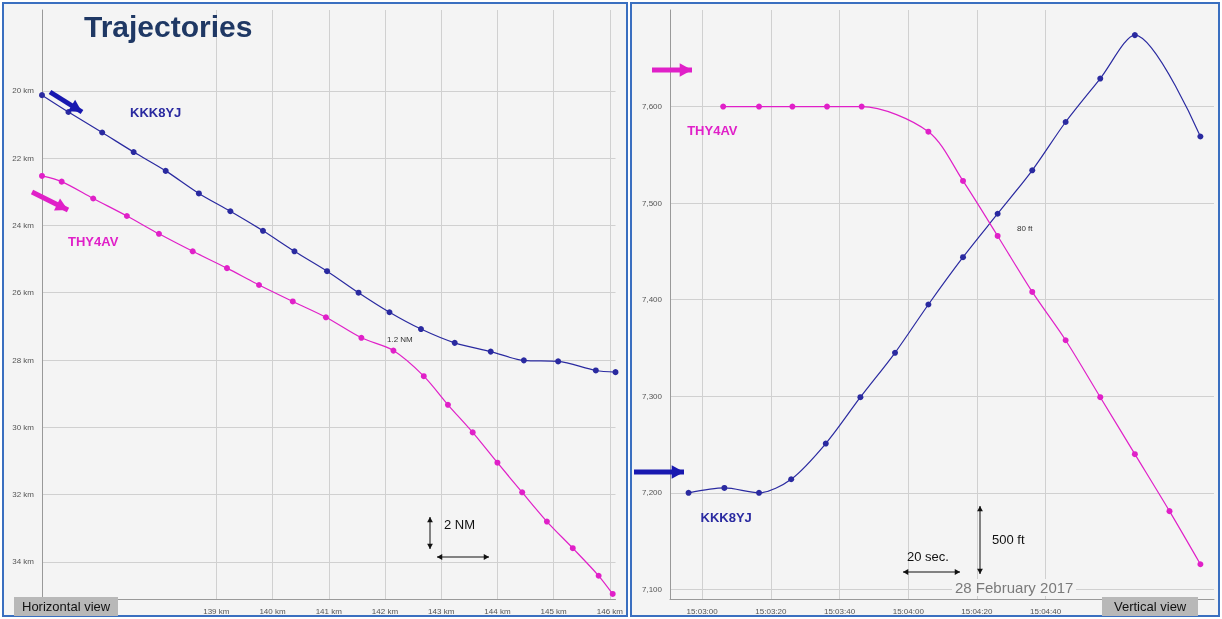 The image size is (1222, 619). Describe the element at coordinates (652, 107) in the screenshot. I see `y-tick-label: 7,600` at that location.